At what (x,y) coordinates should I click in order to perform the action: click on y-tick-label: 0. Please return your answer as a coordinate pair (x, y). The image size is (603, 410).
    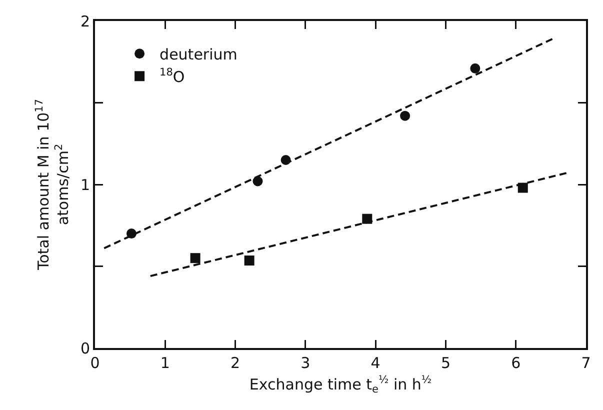
    Looking at the image, I should click on (85, 348).